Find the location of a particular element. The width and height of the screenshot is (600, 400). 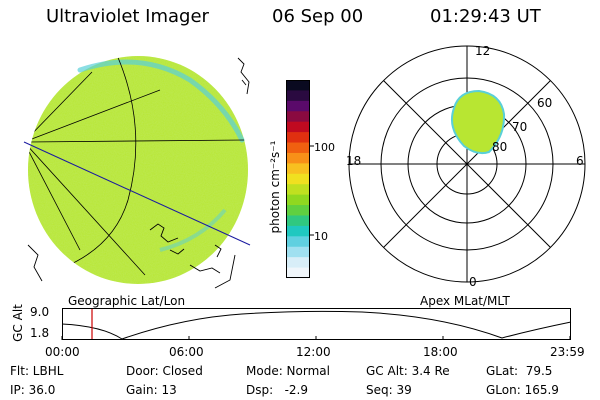

colorbar-unit-label: photon cm⁻²s⁻¹ is located at coordinates (275, 187).